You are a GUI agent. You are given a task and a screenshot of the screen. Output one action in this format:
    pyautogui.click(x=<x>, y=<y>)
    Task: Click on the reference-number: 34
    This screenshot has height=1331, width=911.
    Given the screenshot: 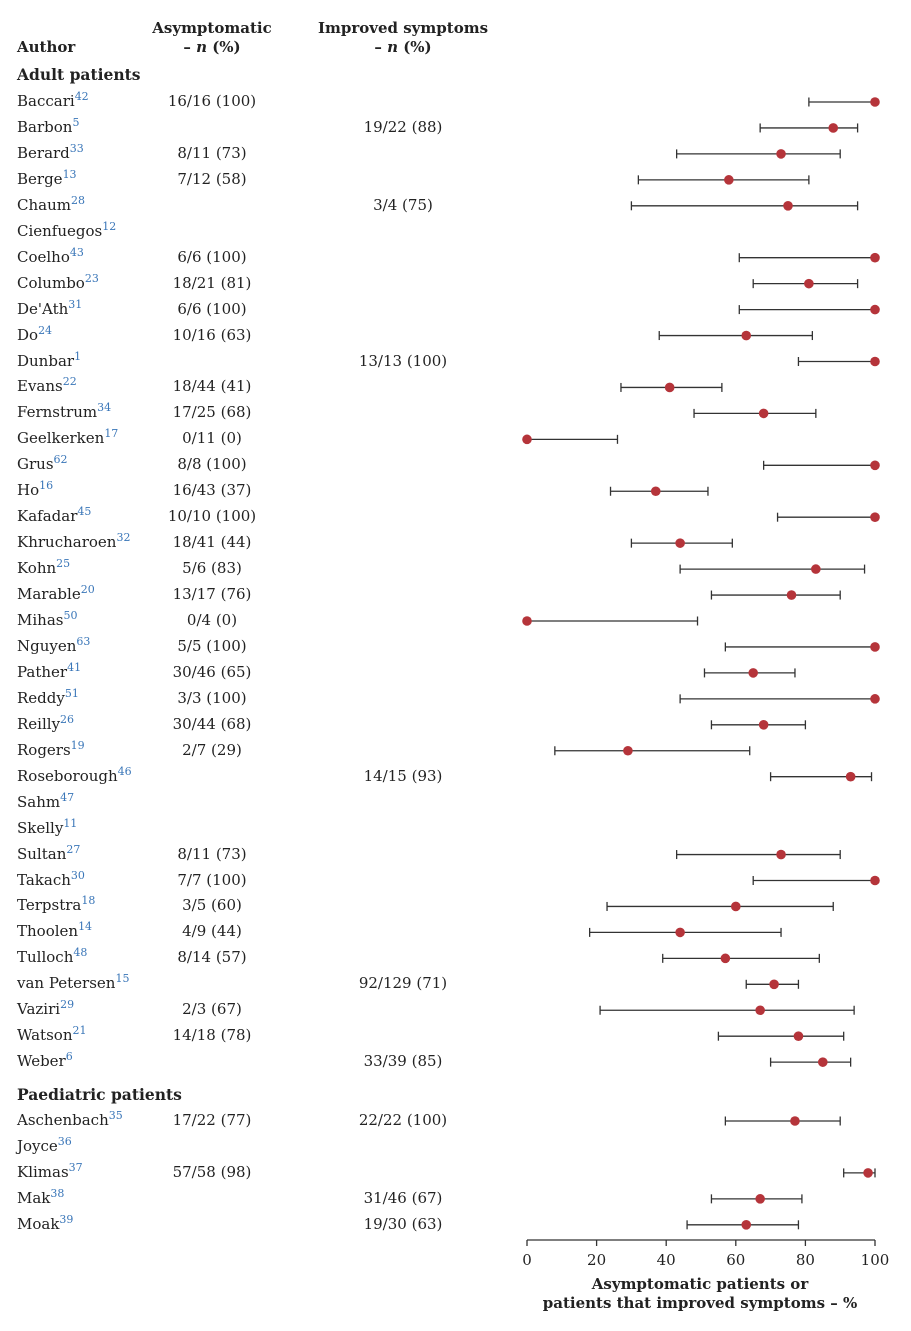 What is the action you would take?
    pyautogui.click(x=104, y=408)
    